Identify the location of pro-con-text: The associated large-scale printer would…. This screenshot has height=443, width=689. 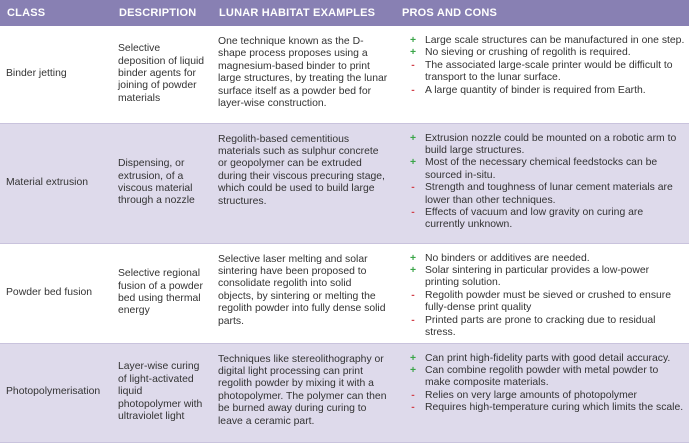
(549, 71).